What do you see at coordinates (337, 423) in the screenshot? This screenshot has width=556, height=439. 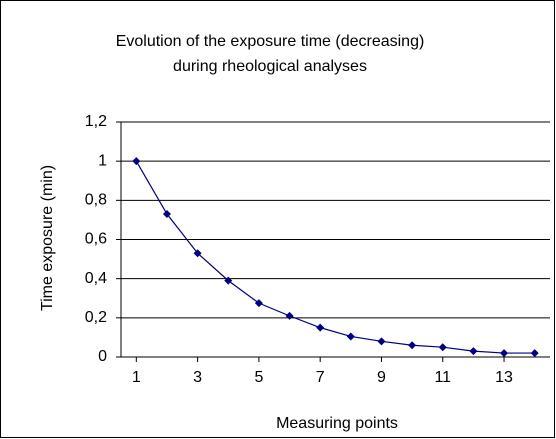 I see `x-axis-title: Measuring points` at bounding box center [337, 423].